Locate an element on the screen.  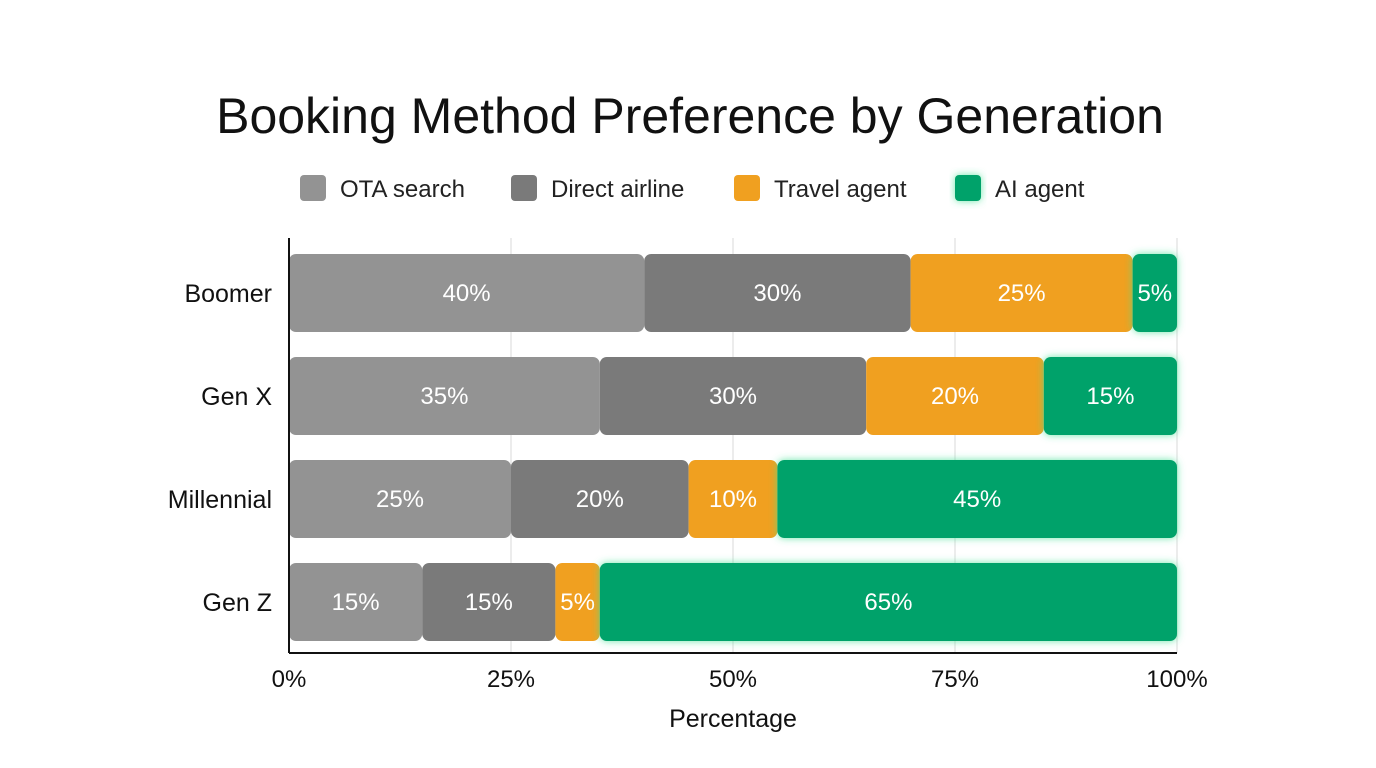
category-label: Gen Z is located at coordinates (237, 603).